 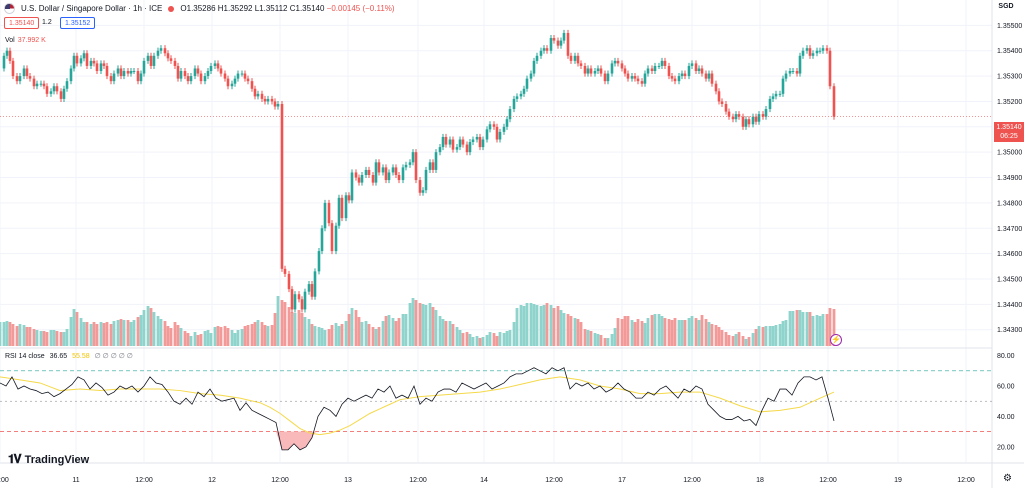 What do you see at coordinates (271, 8) in the screenshot?
I see `ohlc-low: L1.35112` at bounding box center [271, 8].